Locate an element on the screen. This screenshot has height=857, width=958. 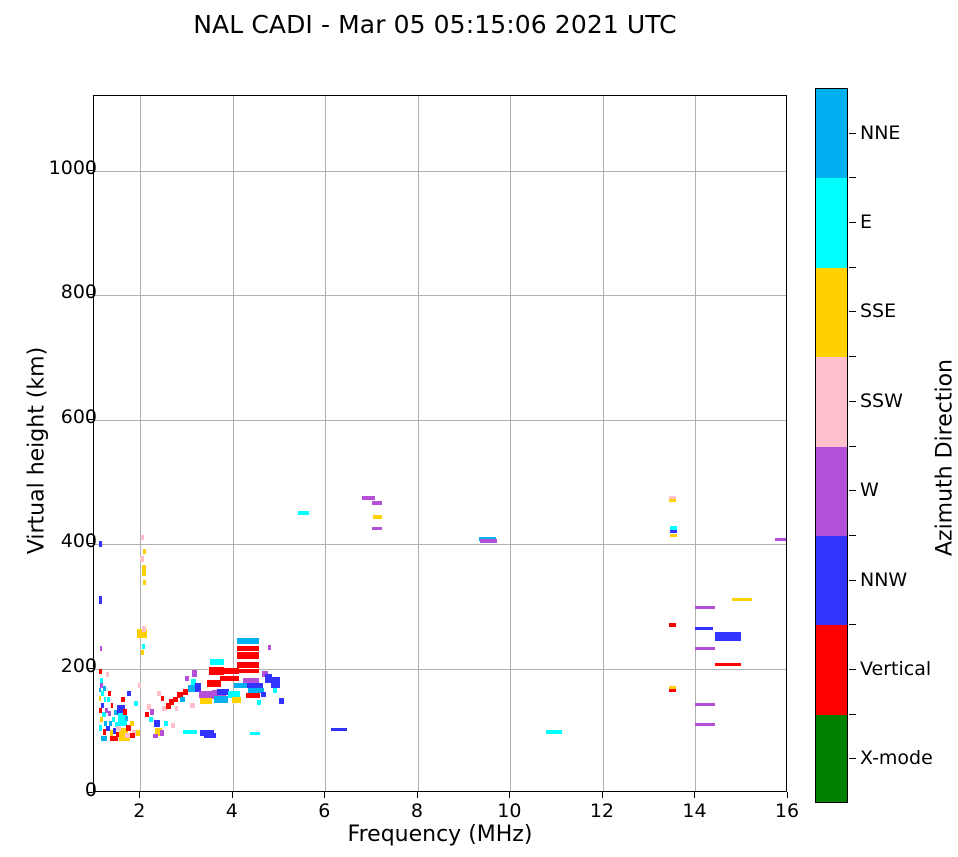
colorbar-label-vertical: Vertical is located at coordinates (896, 668).